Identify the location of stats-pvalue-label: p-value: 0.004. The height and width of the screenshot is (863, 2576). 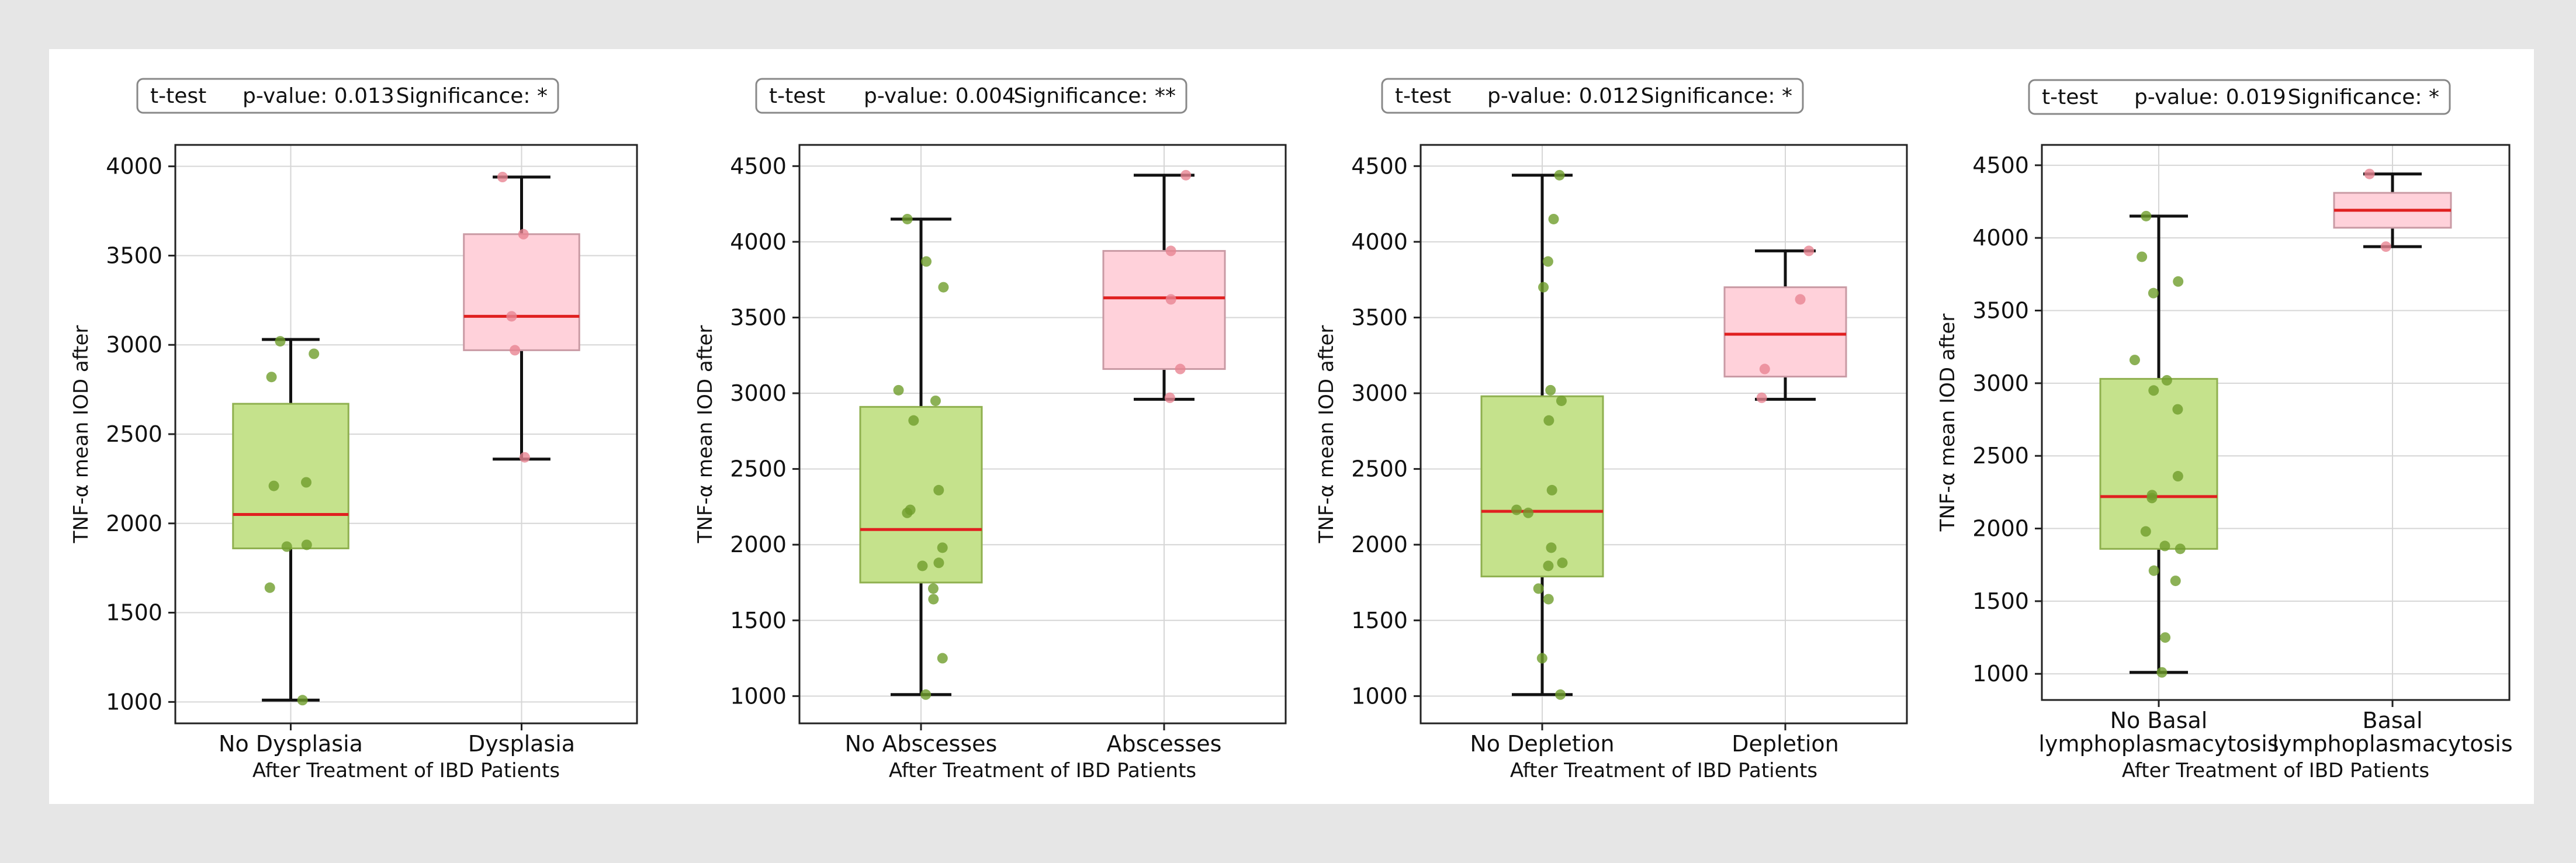
(940, 96).